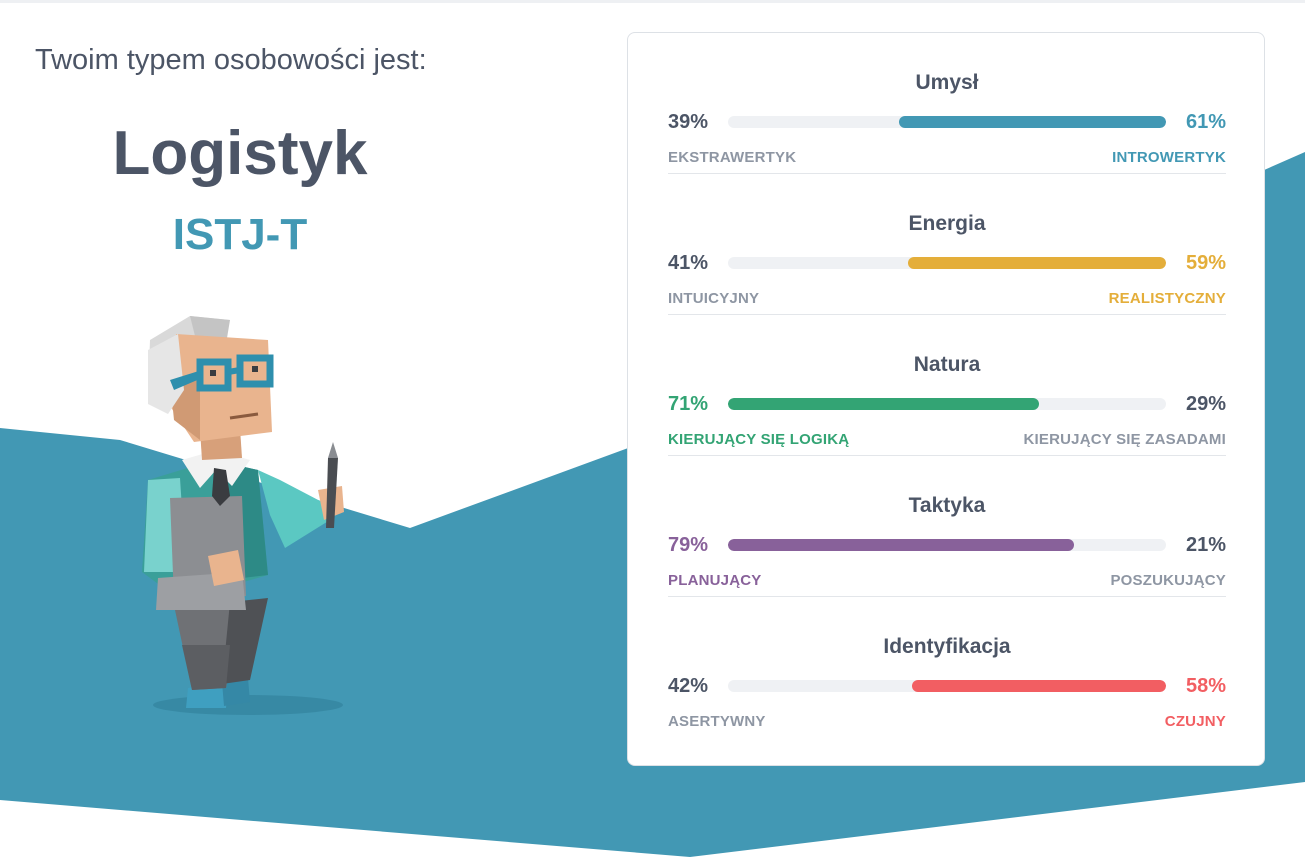 This screenshot has height=867, width=1305. What do you see at coordinates (1205, 686) in the screenshot?
I see `trait-right-percent: 58%` at bounding box center [1205, 686].